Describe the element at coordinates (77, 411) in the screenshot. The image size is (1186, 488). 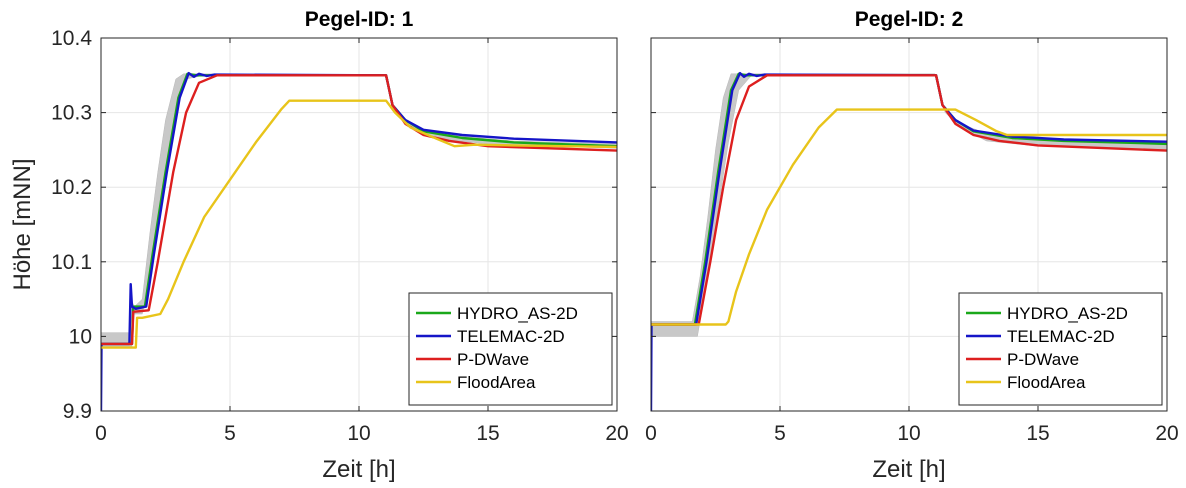
I see `y-tick-label: 9.9` at that location.